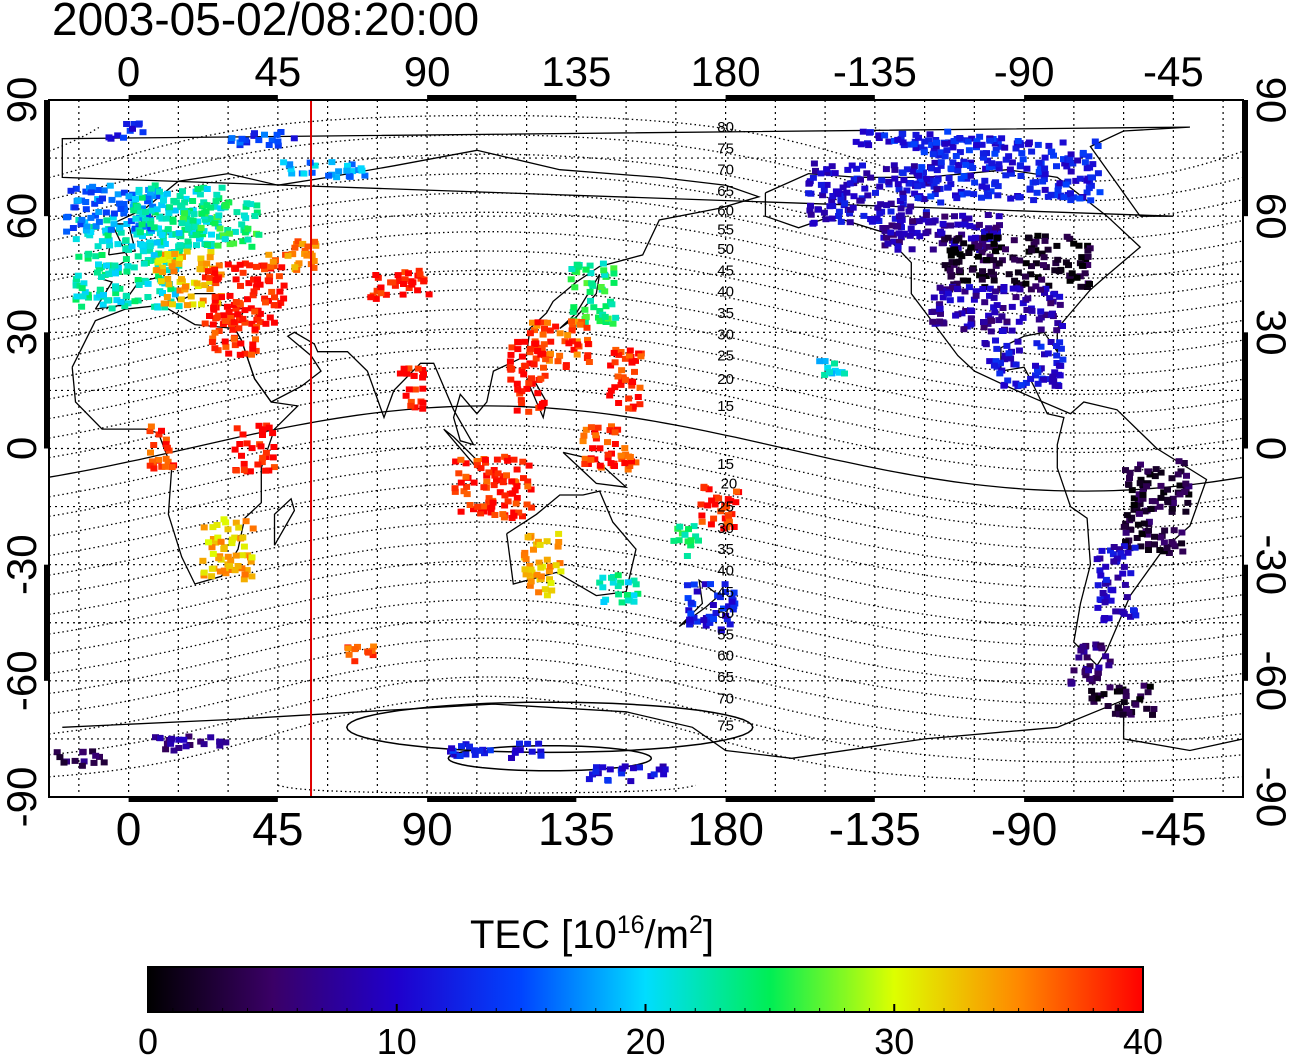 The height and width of the screenshot is (1057, 1292). What do you see at coordinates (502, 97) in the screenshot?
I see `frame-bar-top` at bounding box center [502, 97].